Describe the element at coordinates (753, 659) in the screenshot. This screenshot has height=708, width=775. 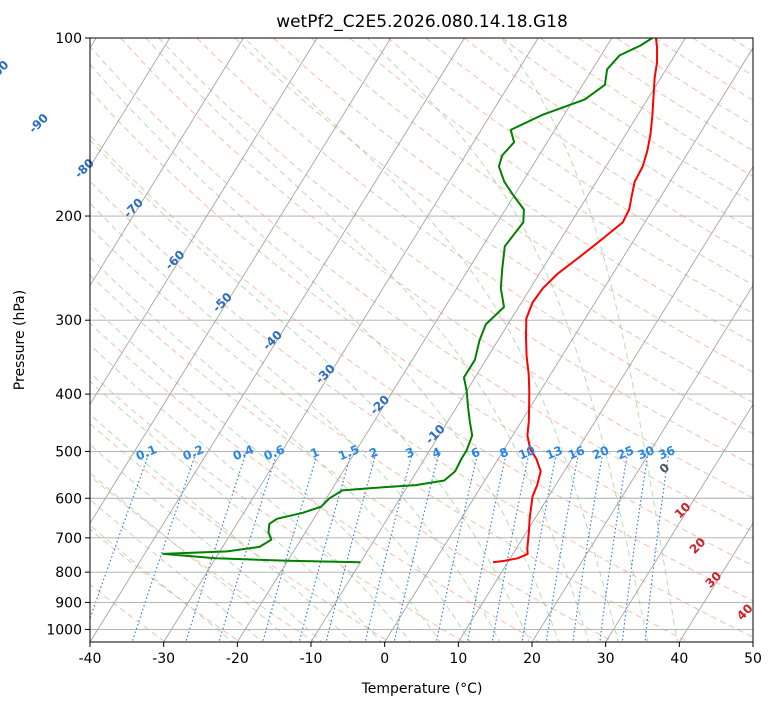
I see `x-tick-label: 50` at that location.